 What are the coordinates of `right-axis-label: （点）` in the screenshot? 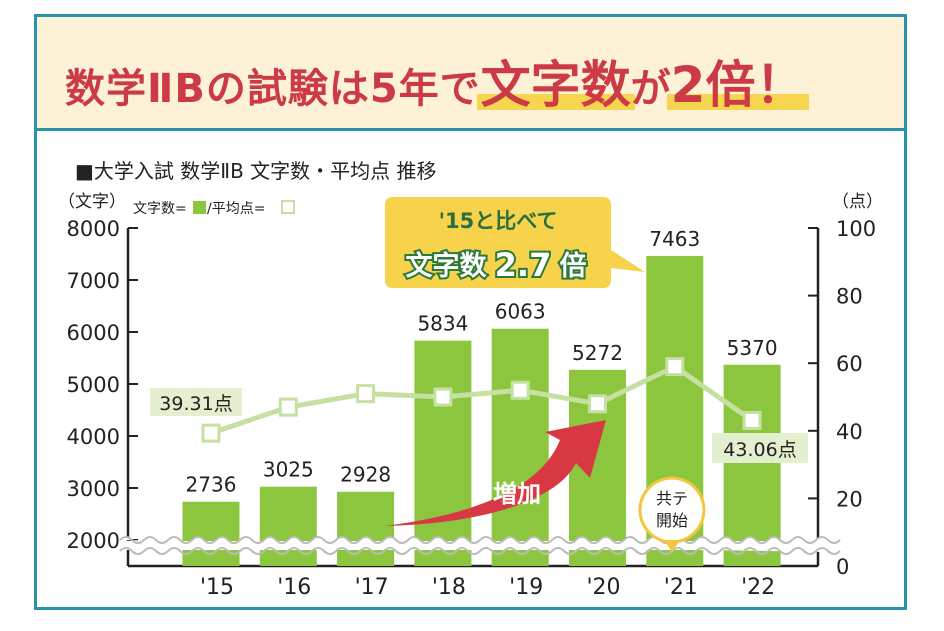 It's located at (857, 202).